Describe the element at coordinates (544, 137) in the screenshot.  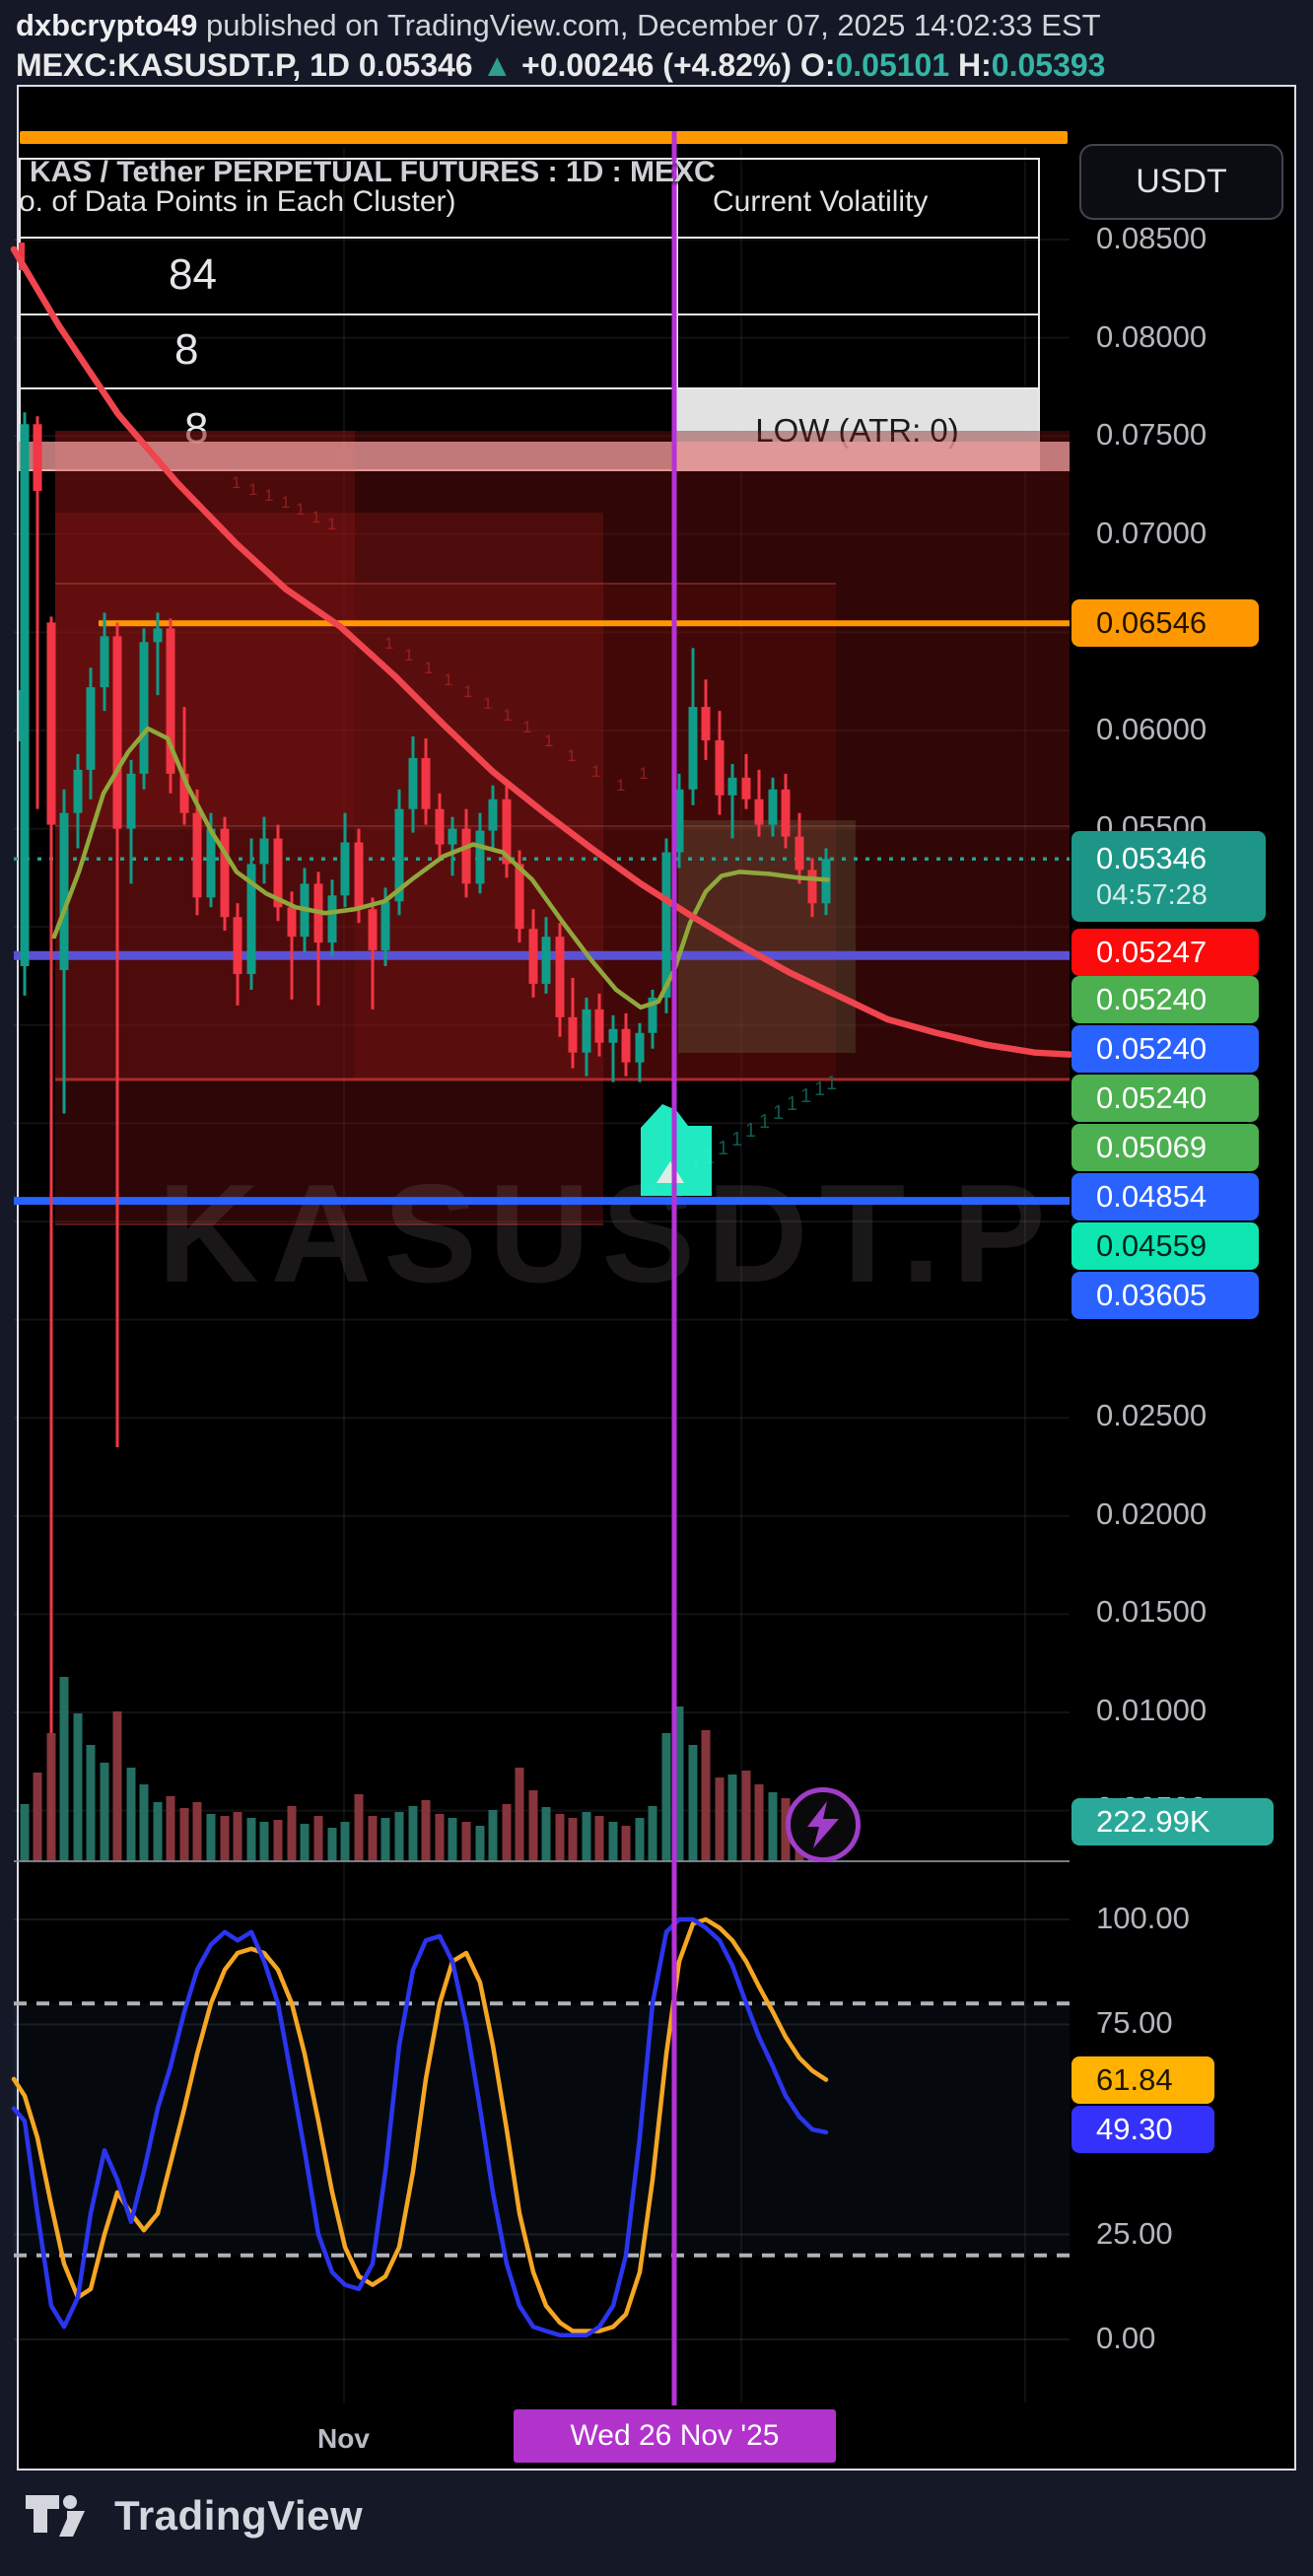
I see `volatility-meter-bar` at that location.